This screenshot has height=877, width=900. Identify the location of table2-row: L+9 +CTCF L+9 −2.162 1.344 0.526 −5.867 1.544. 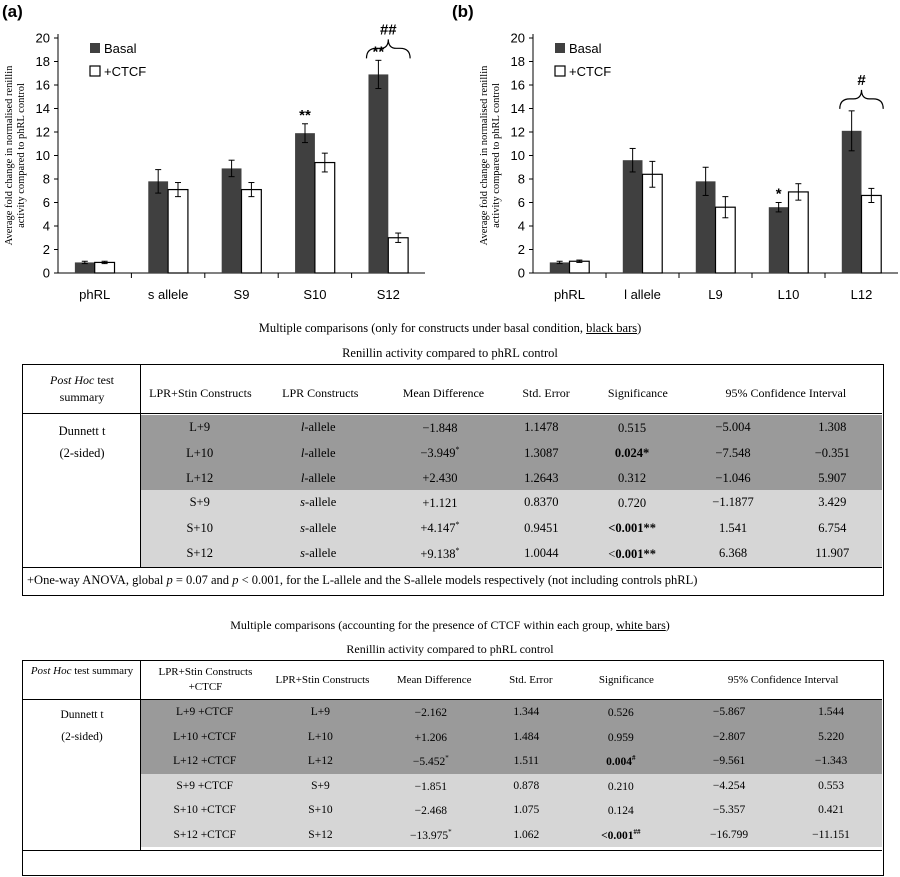
(511, 712).